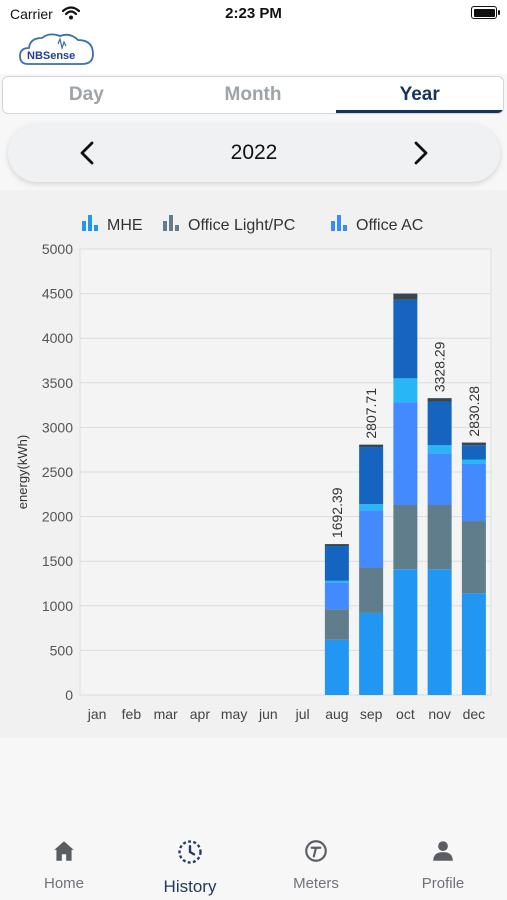  Describe the element at coordinates (253, 860) in the screenshot. I see `bottom-nav: Home History Meters Profile` at that location.